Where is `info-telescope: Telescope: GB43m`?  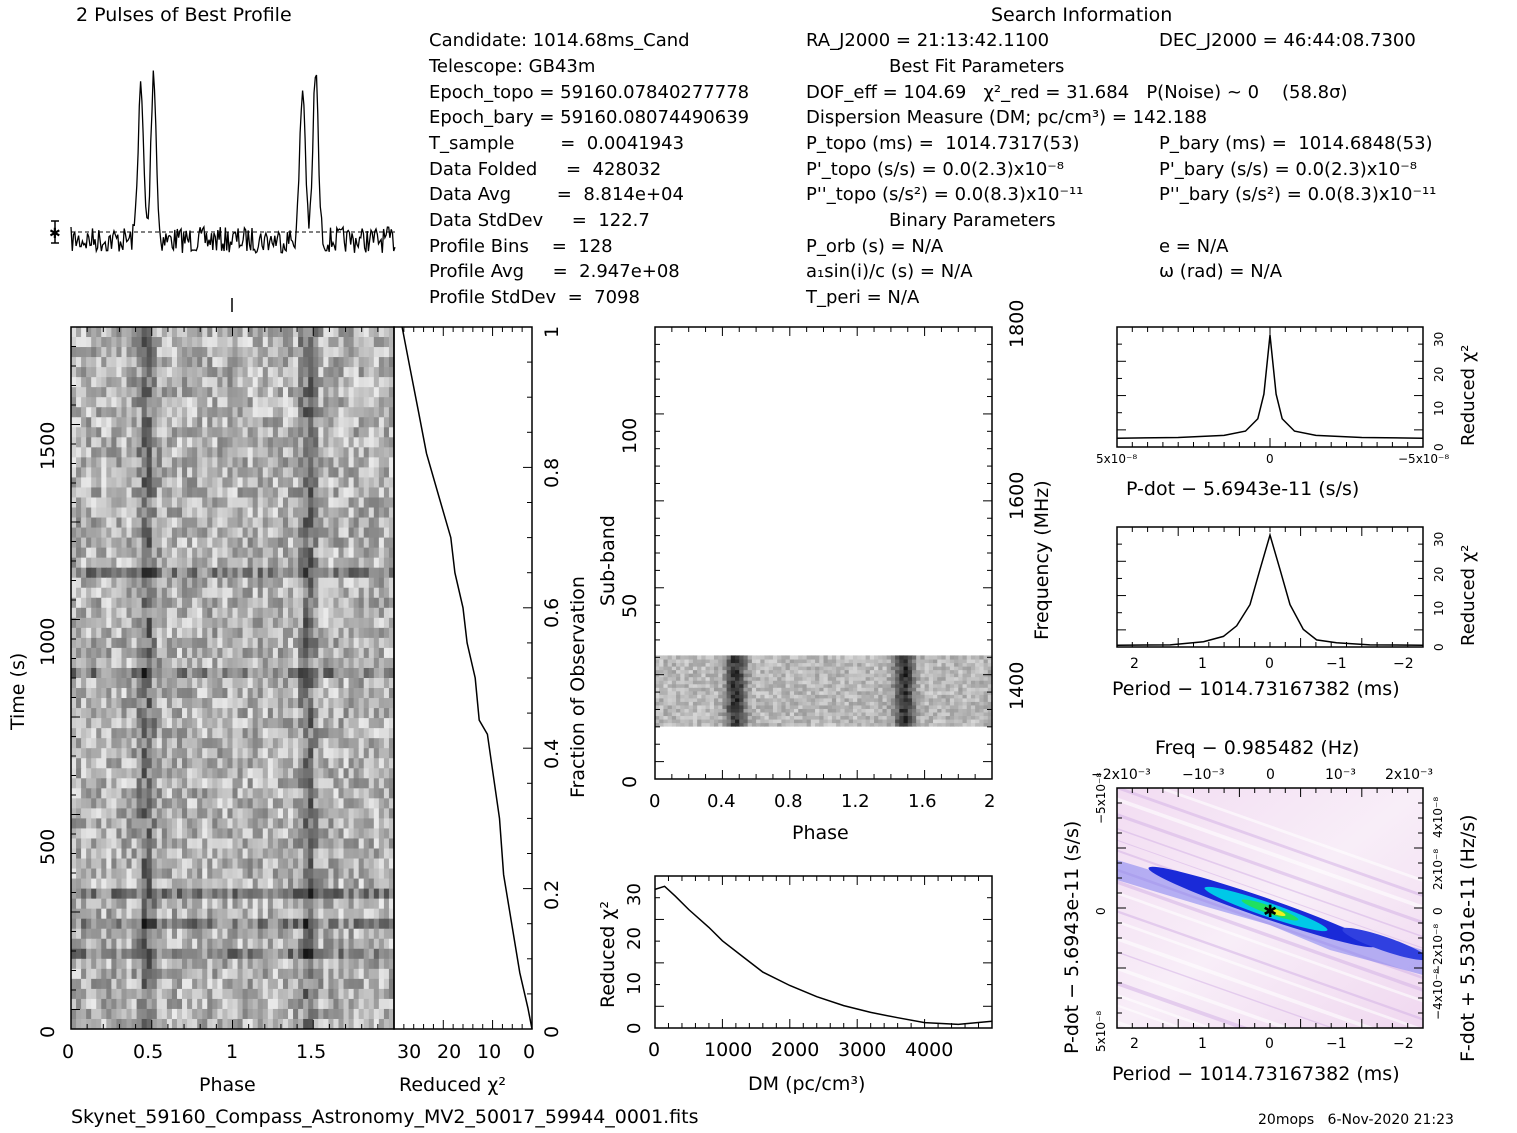 info-telescope: Telescope: GB43m is located at coordinates (511, 66).